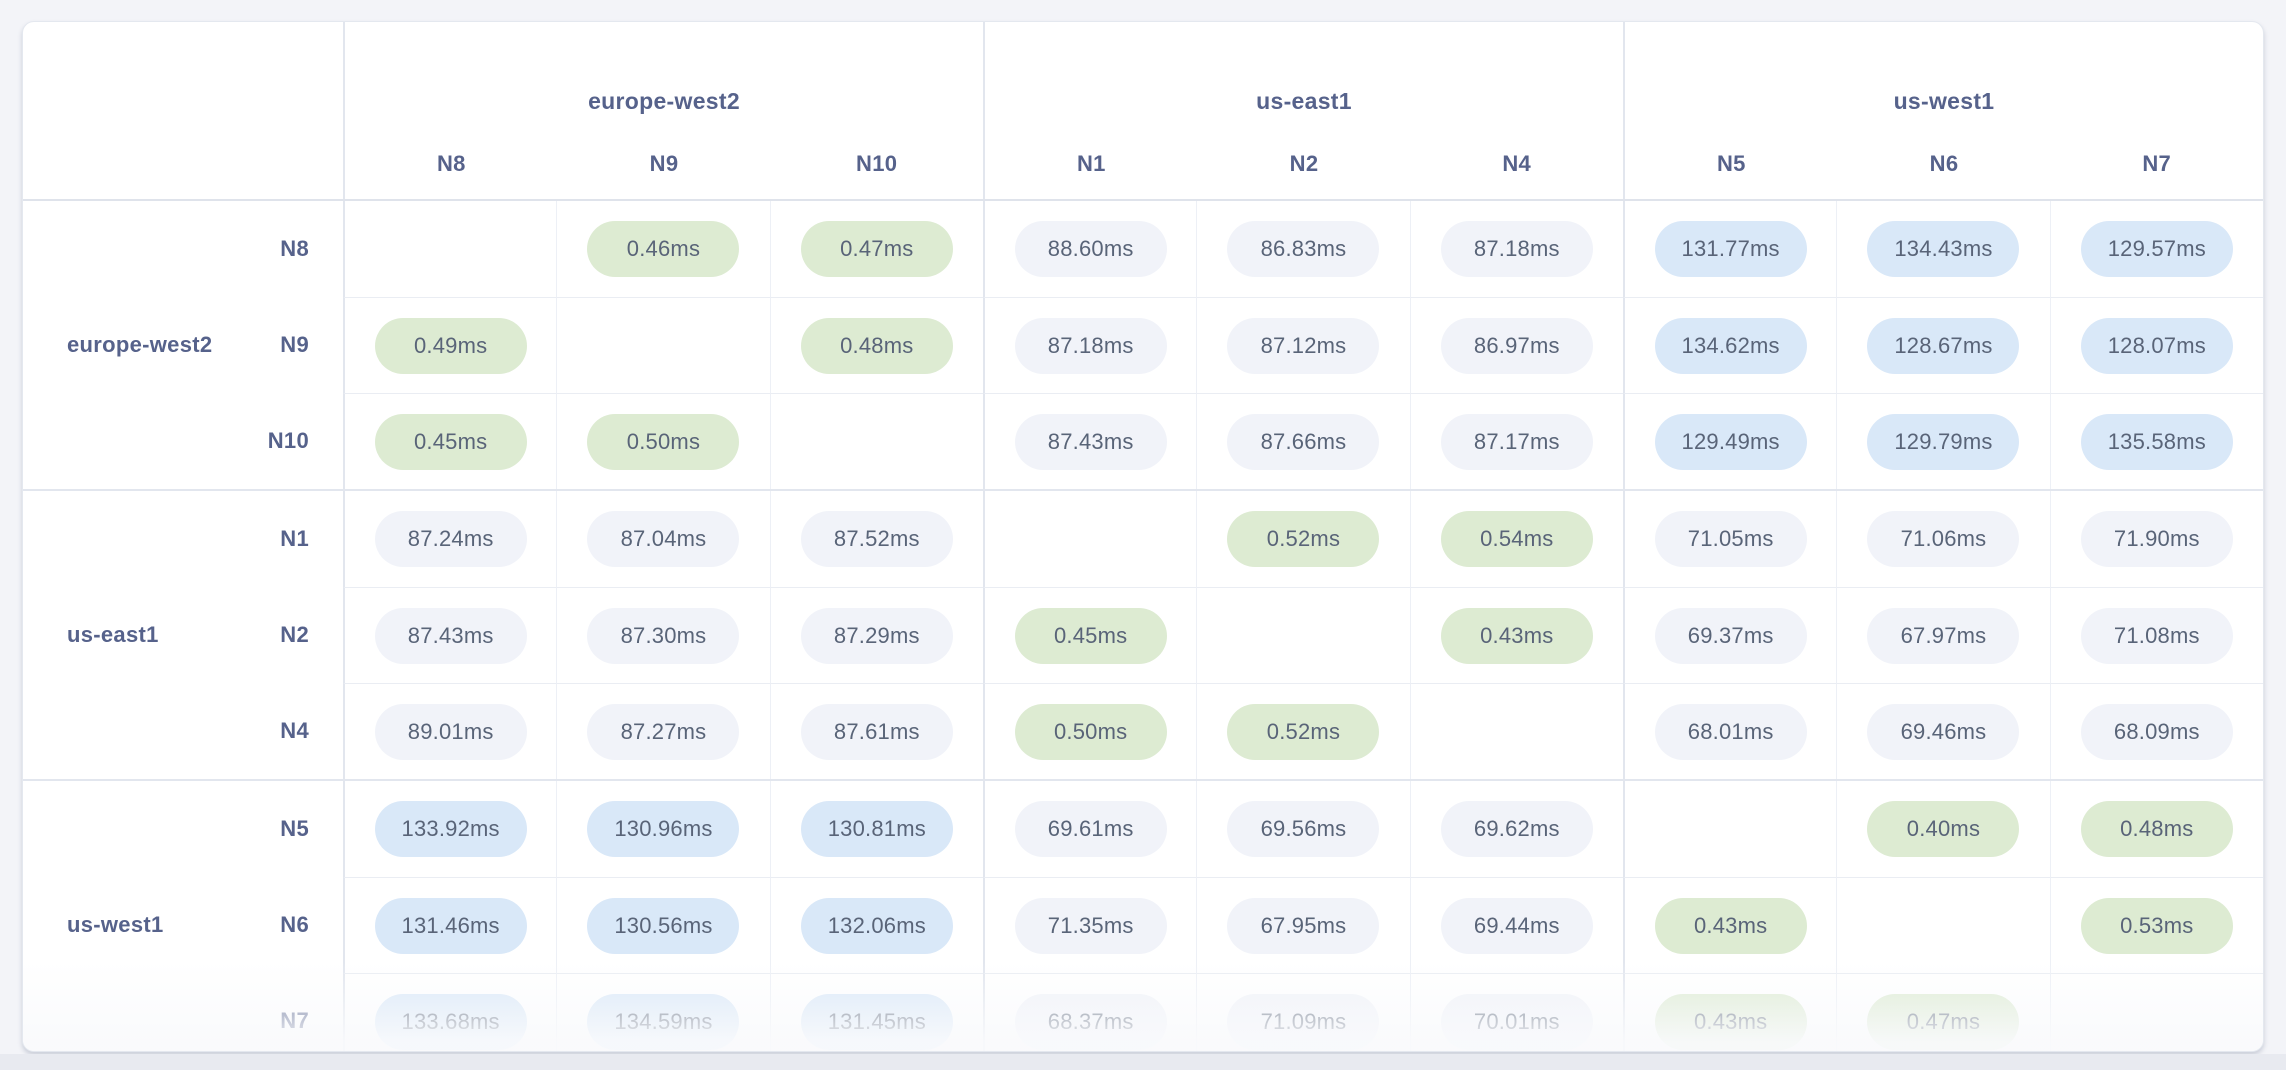 Image resolution: width=2286 pixels, height=1070 pixels. I want to click on latency-cell: 87.61ms, so click(876, 731).